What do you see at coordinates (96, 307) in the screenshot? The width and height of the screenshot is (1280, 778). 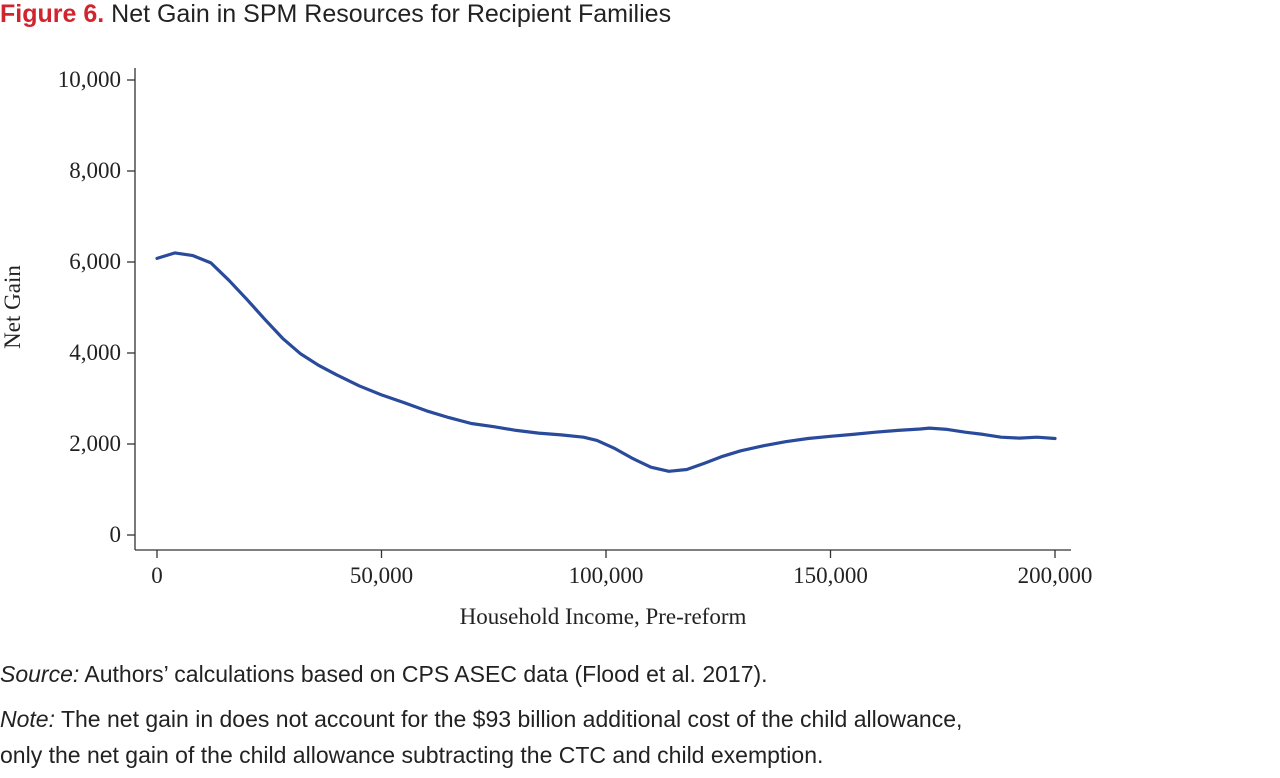 I see `y-axis-ticks: 0 2,000 4,000 6,000 8,000 10,000` at bounding box center [96, 307].